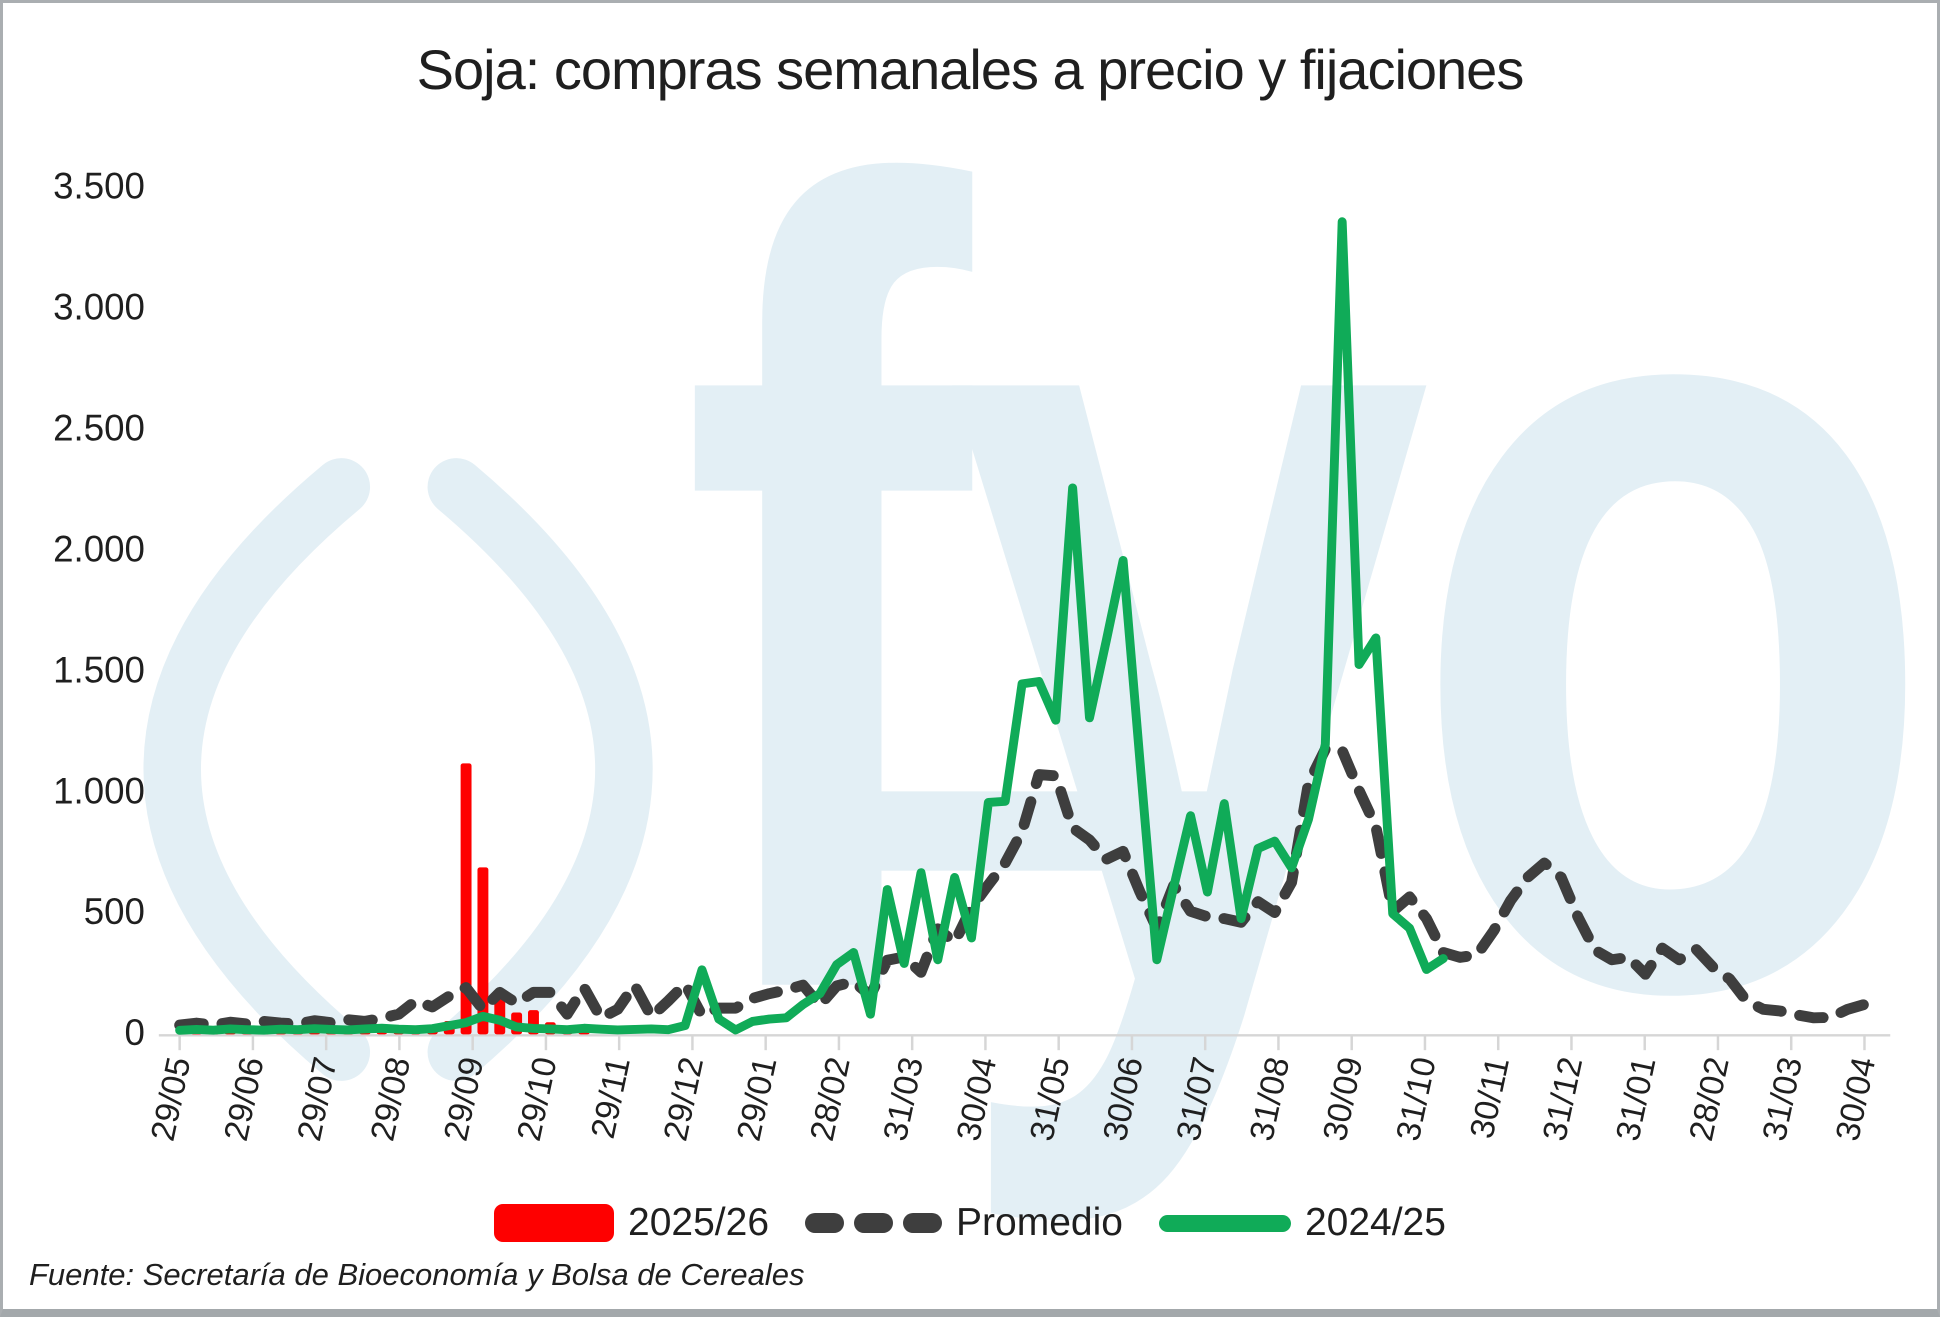  Describe the element at coordinates (99, 609) in the screenshot. I see `y-axis: 0 500 1.000 1.500 2.000 2.500 3.000 3.500` at that location.